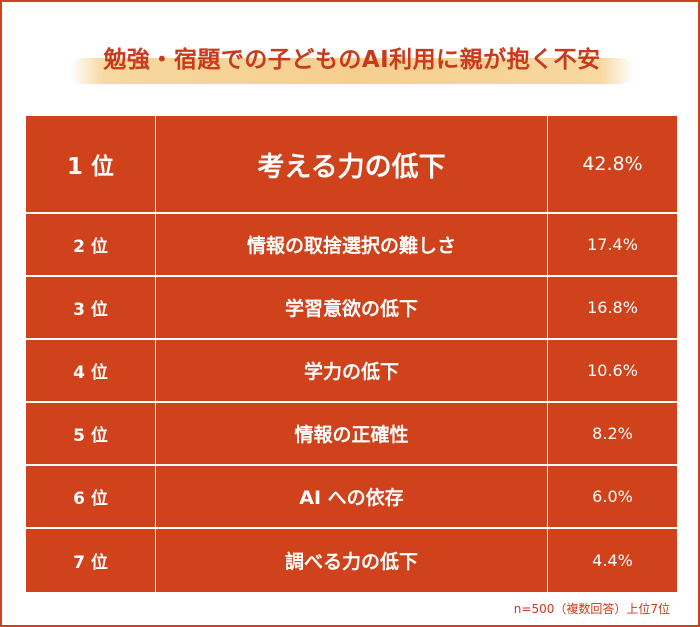  I want to click on title-highlight, so click(352, 71).